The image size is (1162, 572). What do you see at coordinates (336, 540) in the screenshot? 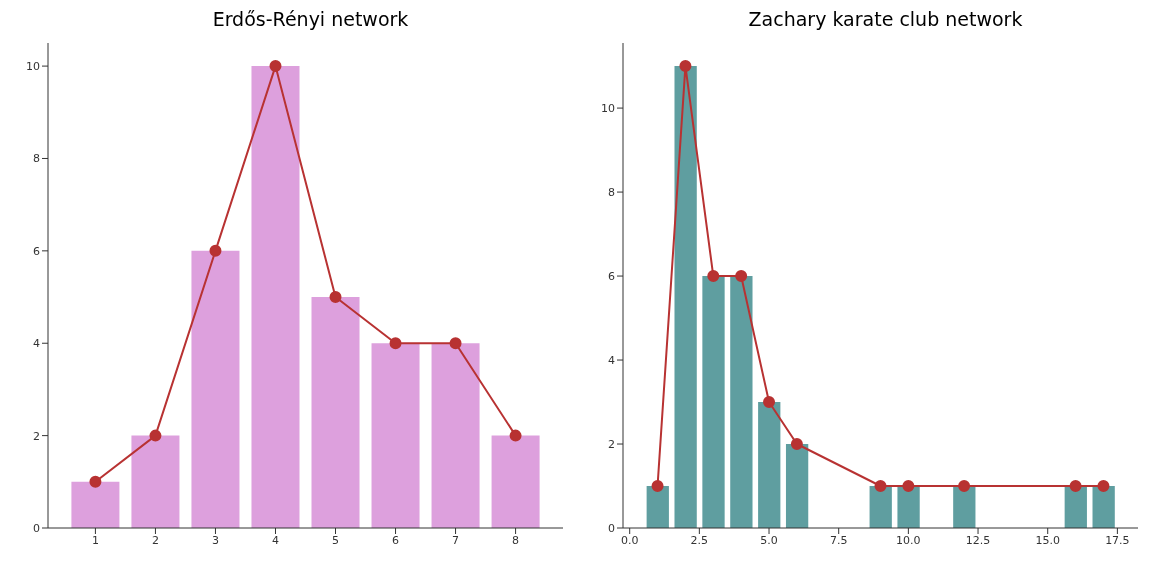
I see `x-tick-label: 5` at bounding box center [336, 540].